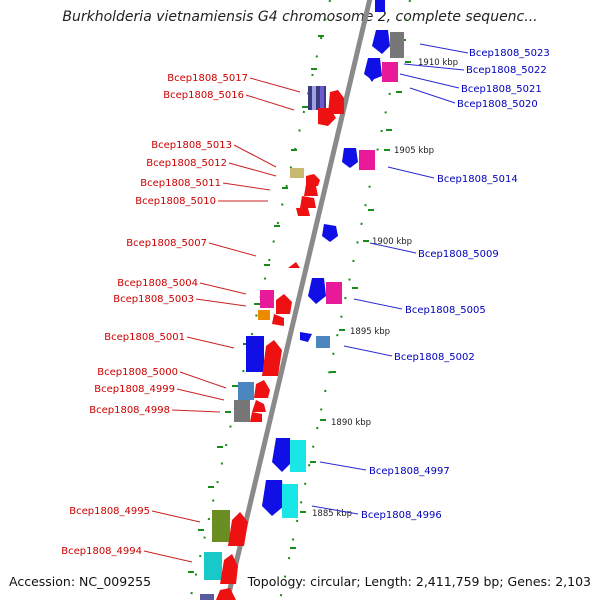  What do you see at coordinates (434, 357) in the screenshot?
I see `label-Bcep1808_5002: Bcep1808_5002` at bounding box center [434, 357].